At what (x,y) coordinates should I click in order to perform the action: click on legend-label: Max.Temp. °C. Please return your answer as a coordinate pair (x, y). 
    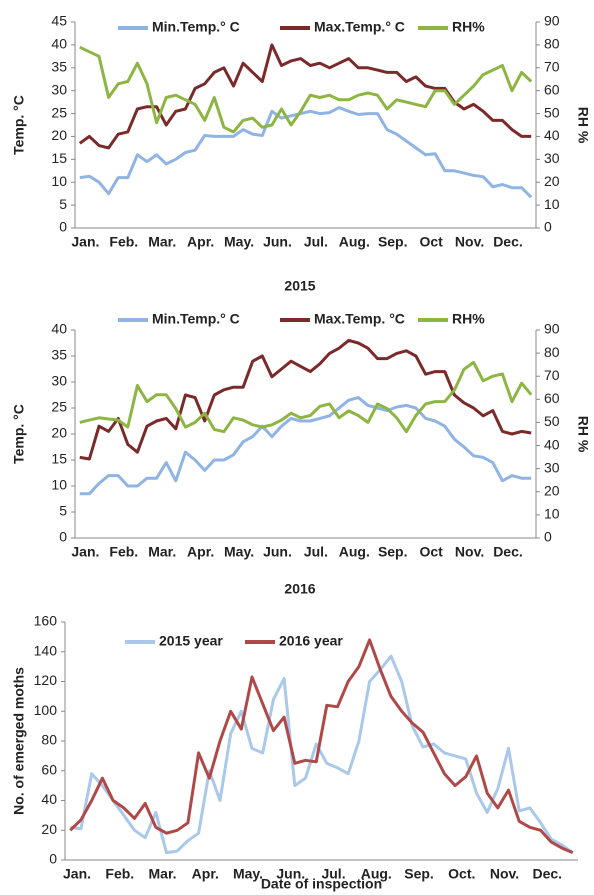
    Looking at the image, I should click on (359, 319).